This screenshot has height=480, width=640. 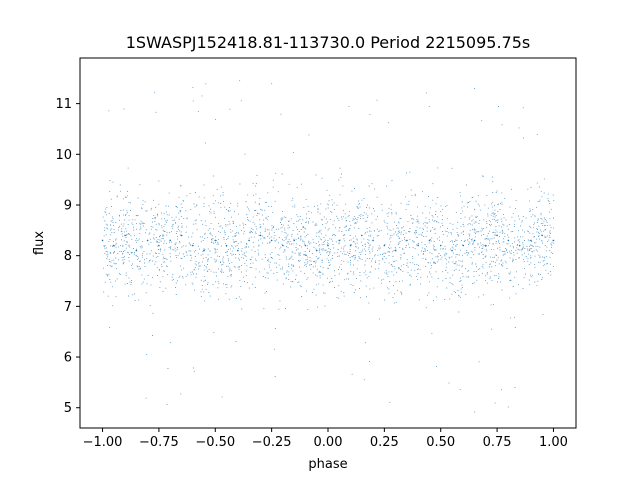 I want to click on y-tick-label: 8, so click(x=68, y=256).